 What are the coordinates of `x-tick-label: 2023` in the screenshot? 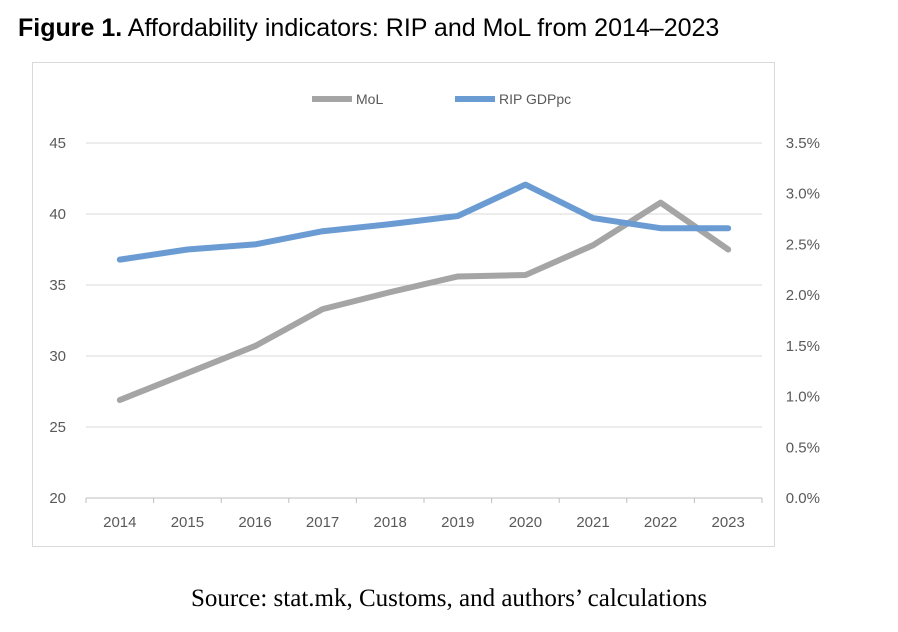 It's located at (728, 522).